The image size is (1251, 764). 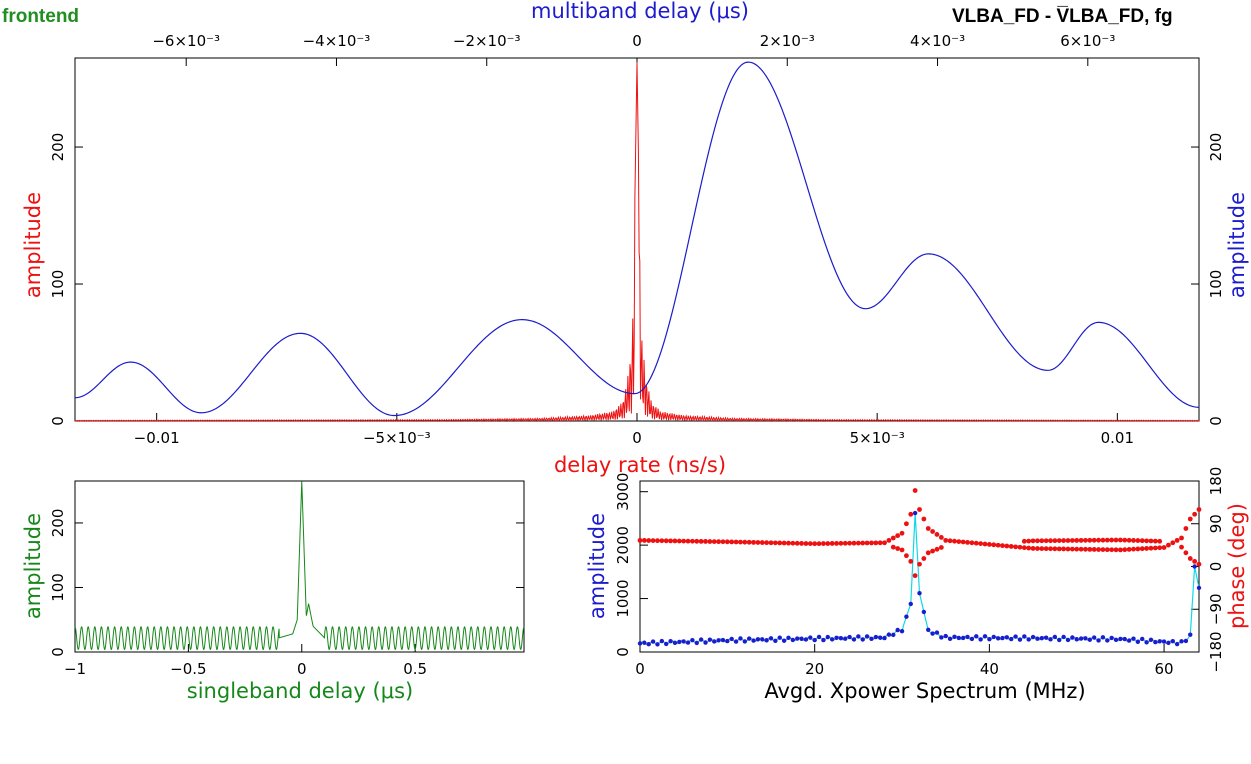 I want to click on singleband-series, so click(x=299, y=566).